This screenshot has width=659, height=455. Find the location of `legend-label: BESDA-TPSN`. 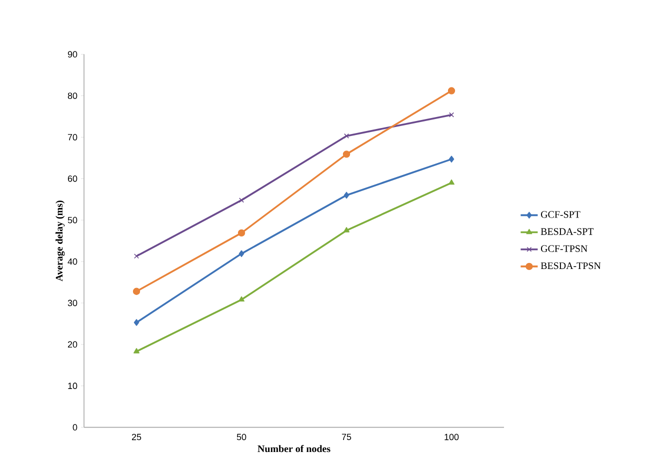

legend-label: BESDA-TPSN is located at coordinates (570, 265).